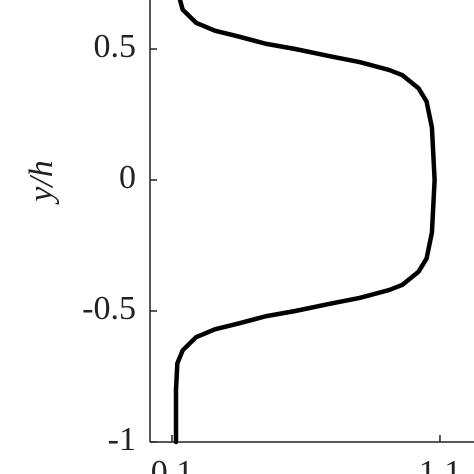 This screenshot has height=474, width=474. What do you see at coordinates (440, 464) in the screenshot?
I see `x-tick-label: 1.1` at bounding box center [440, 464].